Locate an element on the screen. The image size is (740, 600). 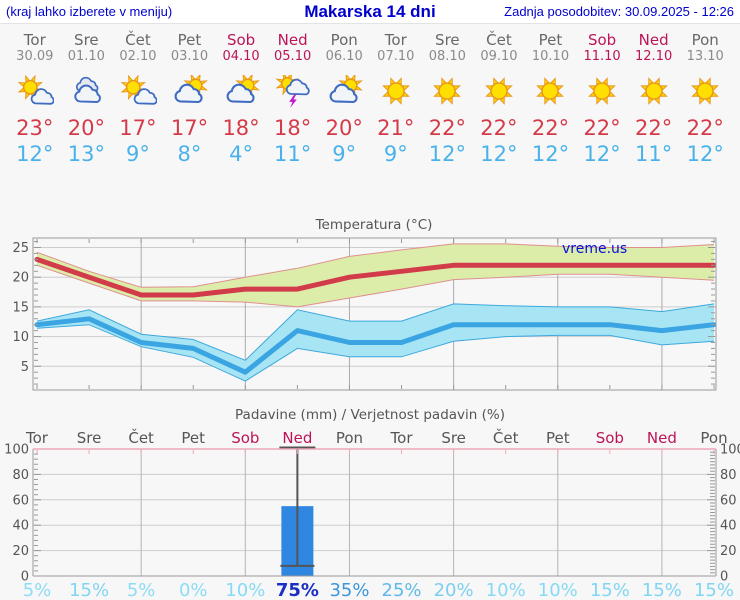
day-date: 06.10 is located at coordinates (344, 56).